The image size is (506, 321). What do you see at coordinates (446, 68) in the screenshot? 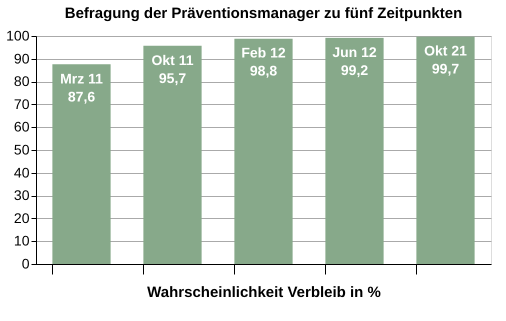
I see `data-label: 99,7` at bounding box center [446, 68].